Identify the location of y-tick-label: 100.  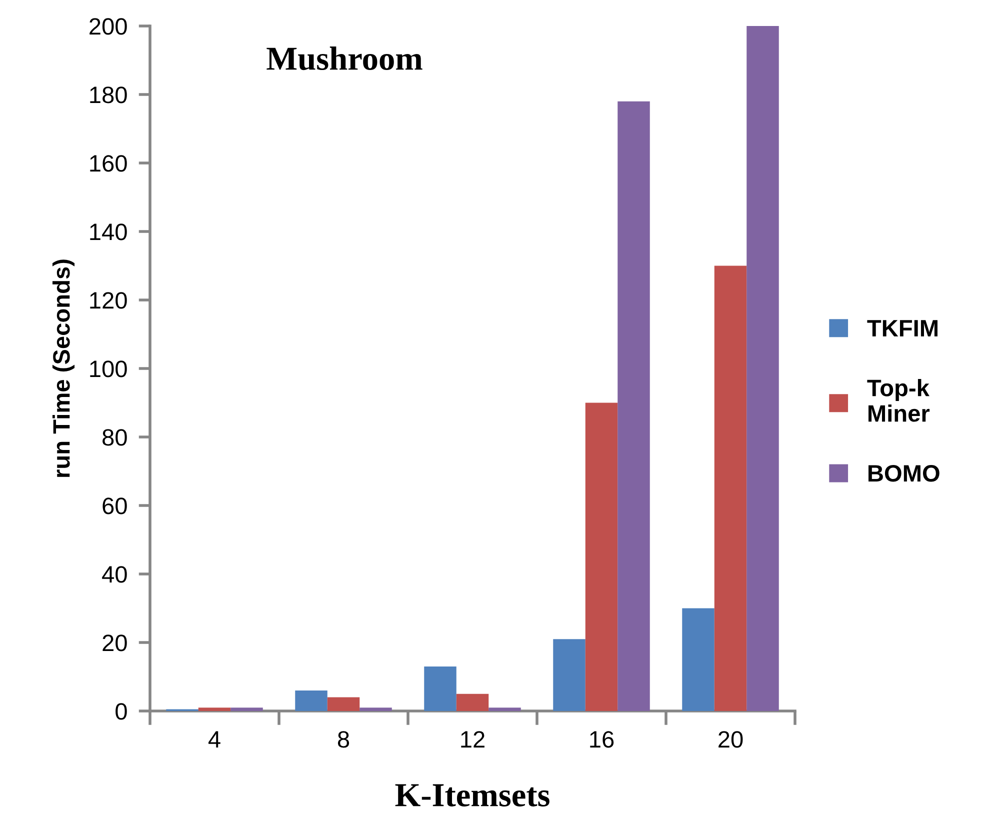
(108, 369).